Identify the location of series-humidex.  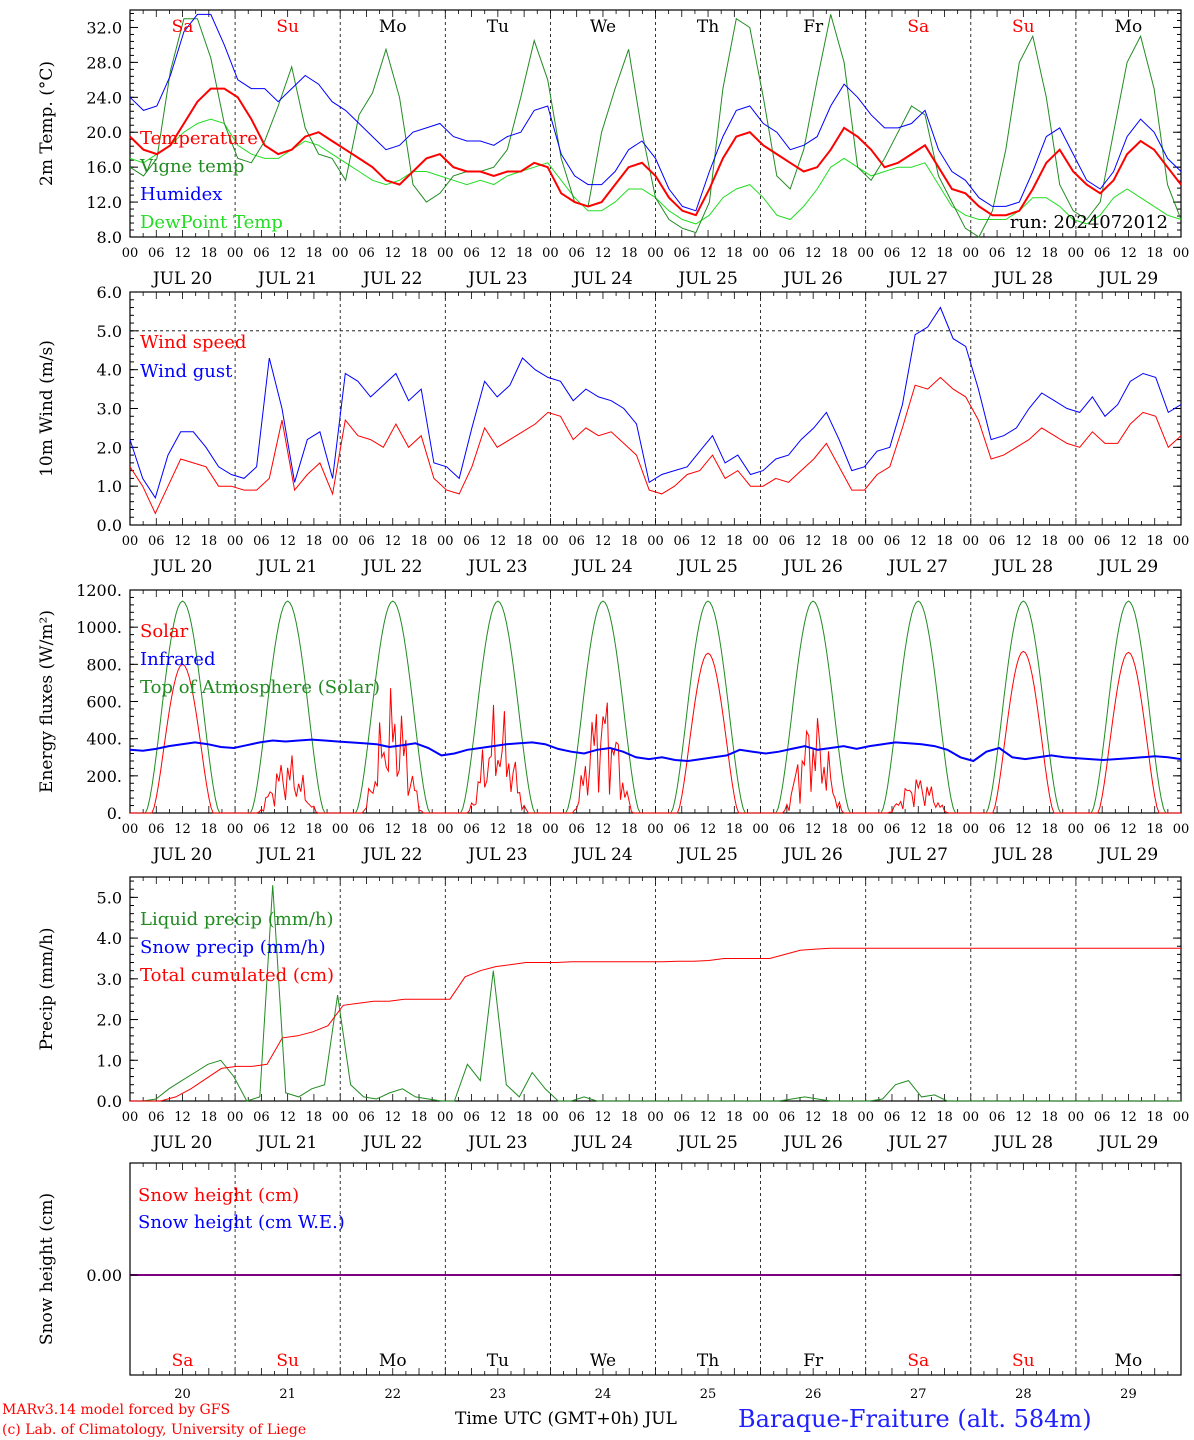
(655, 112).